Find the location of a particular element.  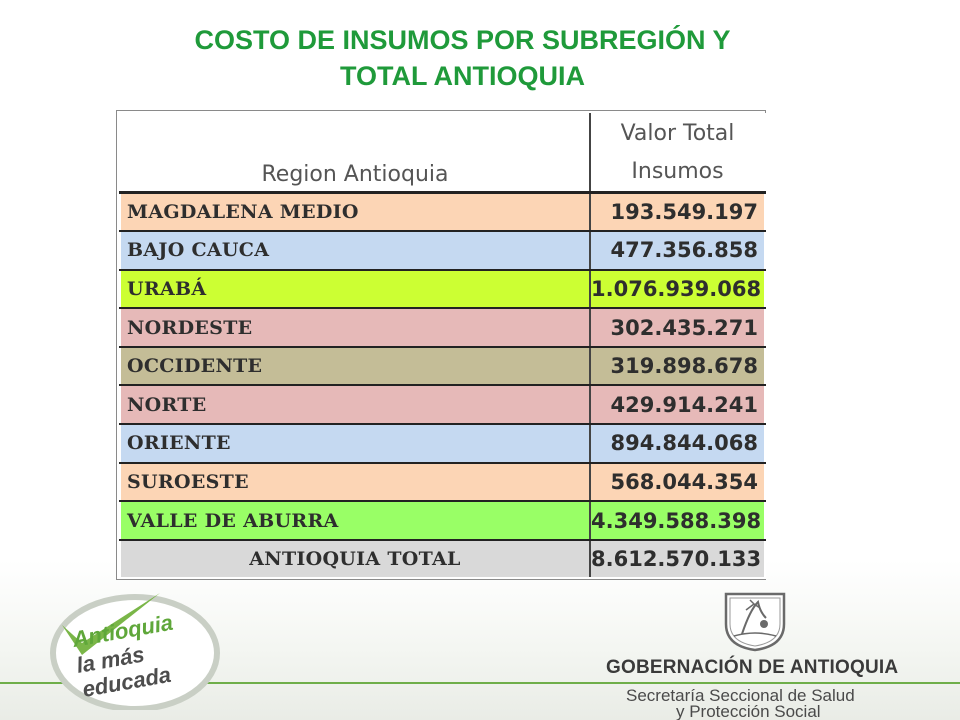

table-row: NORTE 429.914.241 is located at coordinates (442, 405).